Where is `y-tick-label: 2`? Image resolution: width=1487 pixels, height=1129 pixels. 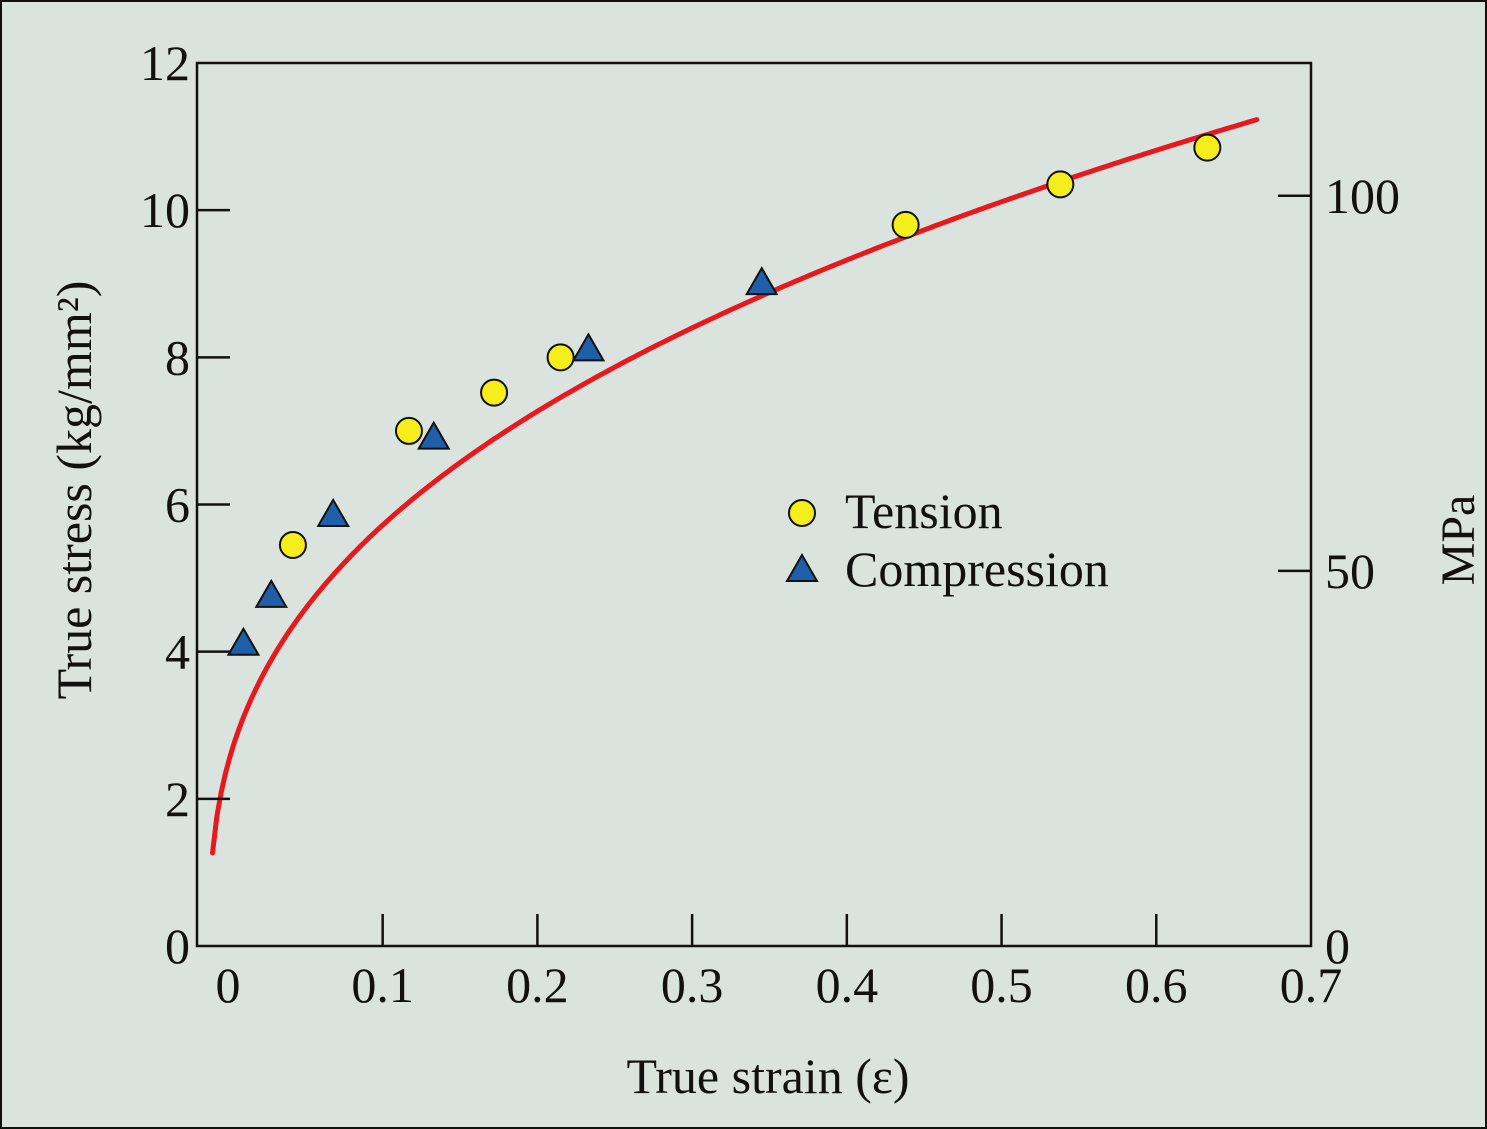 y-tick-label: 2 is located at coordinates (177, 799).